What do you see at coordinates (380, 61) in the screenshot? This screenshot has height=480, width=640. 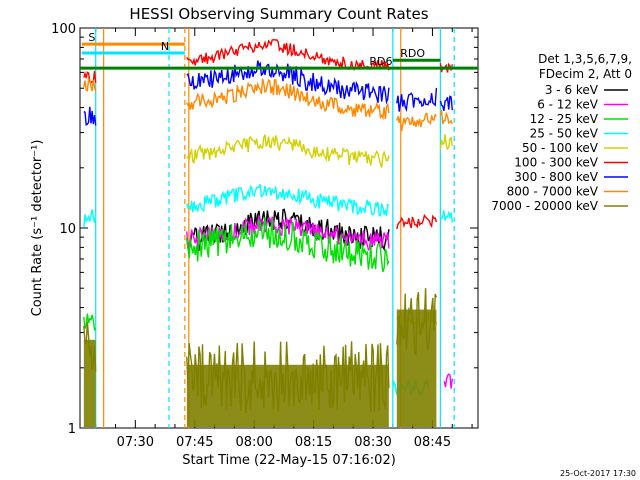 I see `flag-label-rd6: RD6` at bounding box center [380, 61].